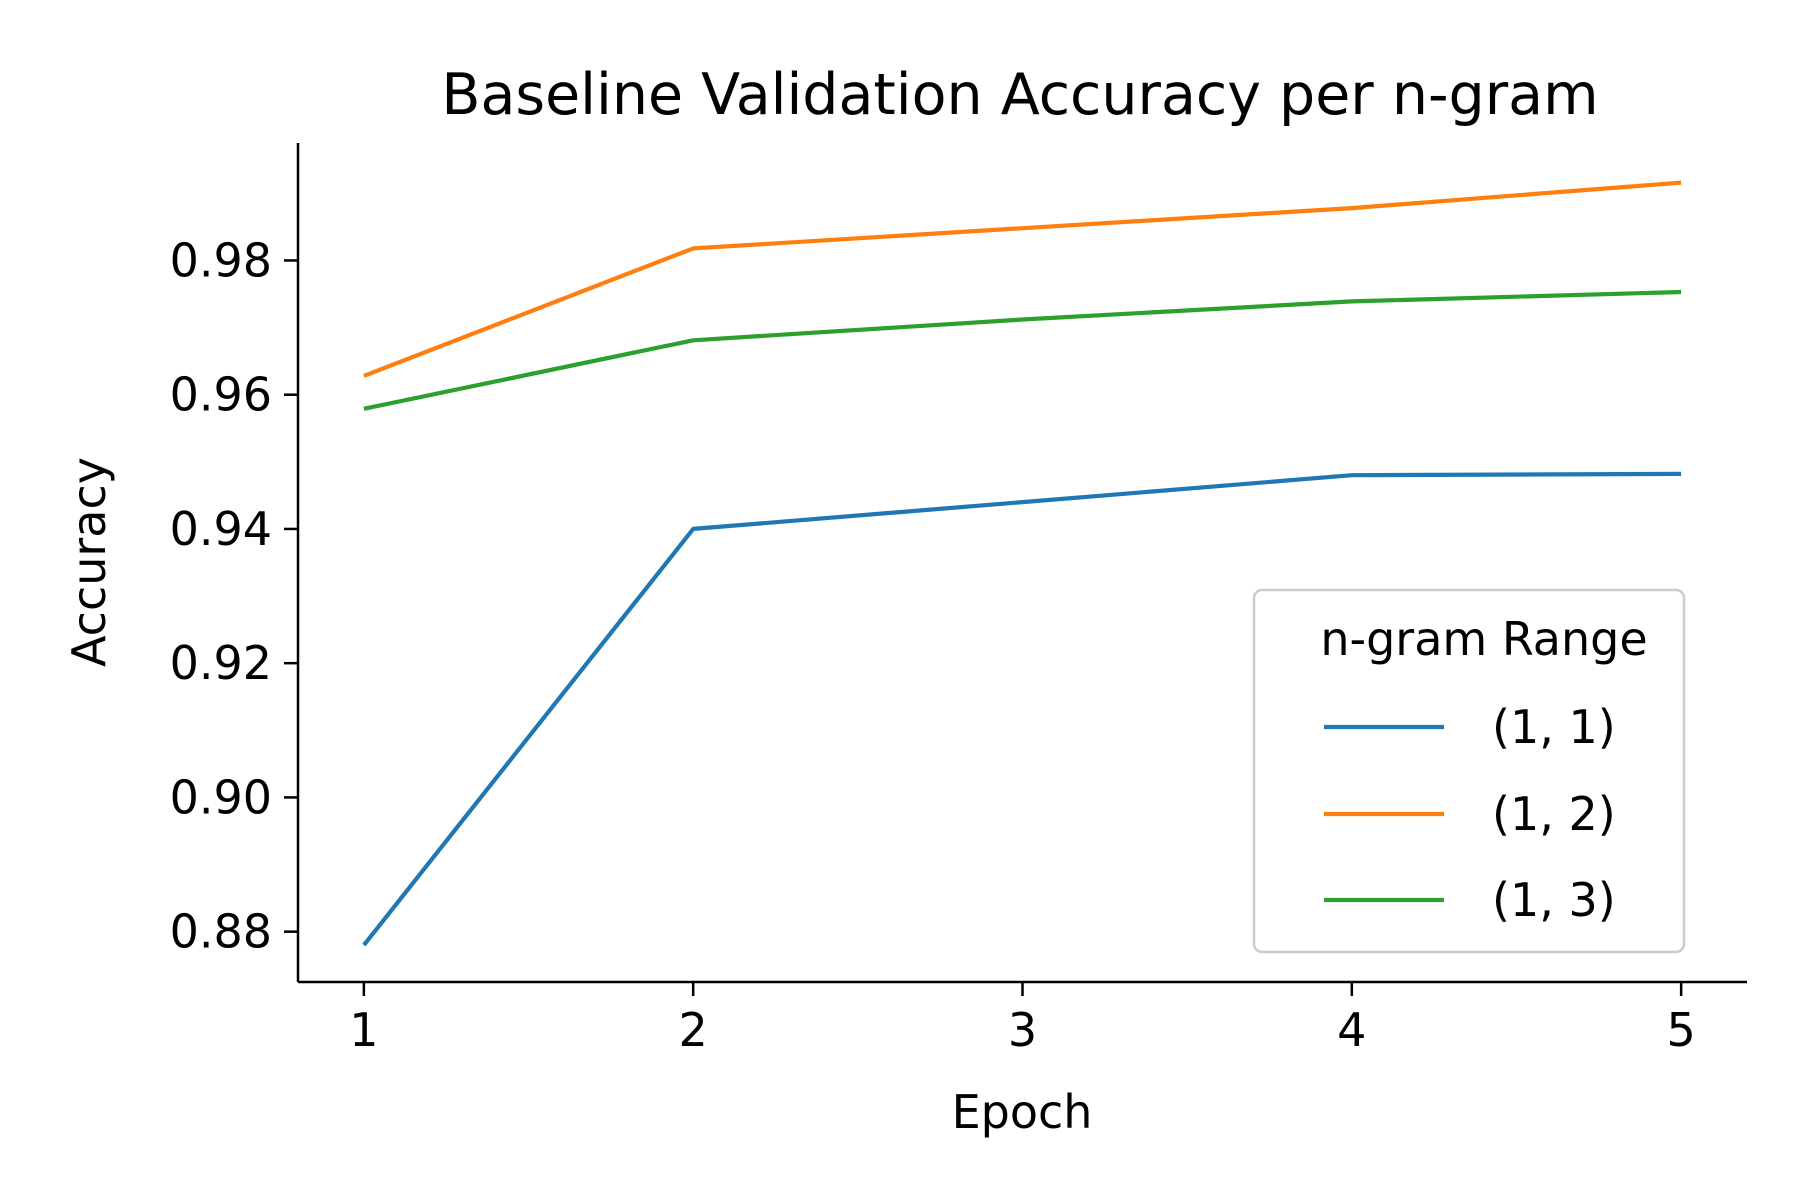 The image size is (1800, 1200). I want to click on y-tick-label: 0.96, so click(221, 395).